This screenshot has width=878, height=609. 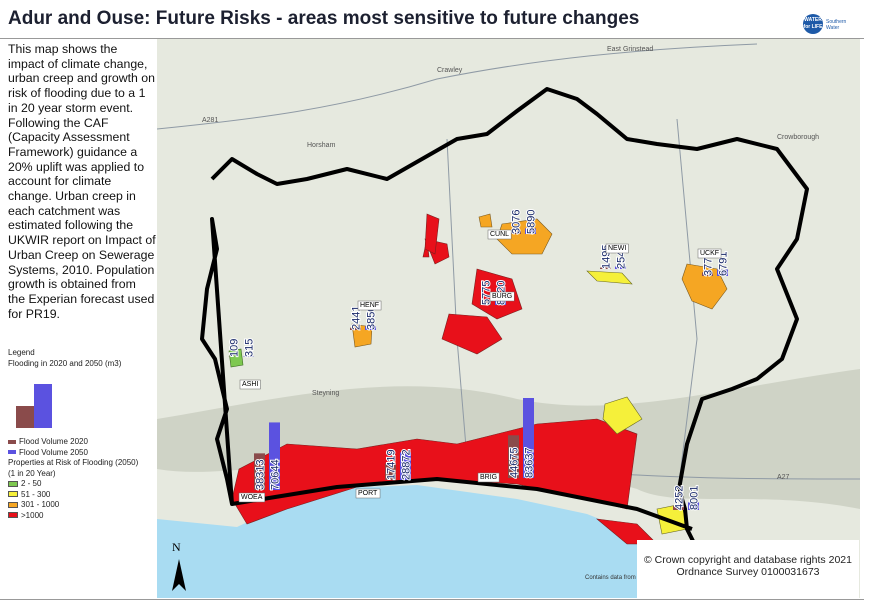 What do you see at coordinates (427, 541) in the screenshot?
I see `sea` at bounding box center [427, 541].